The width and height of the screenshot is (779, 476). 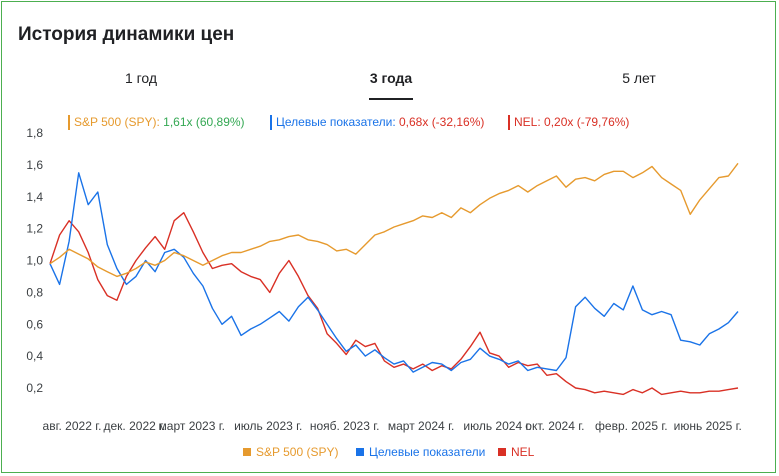 What do you see at coordinates (523, 452) in the screenshot?
I see `bottom-legend-label-nel: NEL` at bounding box center [523, 452].